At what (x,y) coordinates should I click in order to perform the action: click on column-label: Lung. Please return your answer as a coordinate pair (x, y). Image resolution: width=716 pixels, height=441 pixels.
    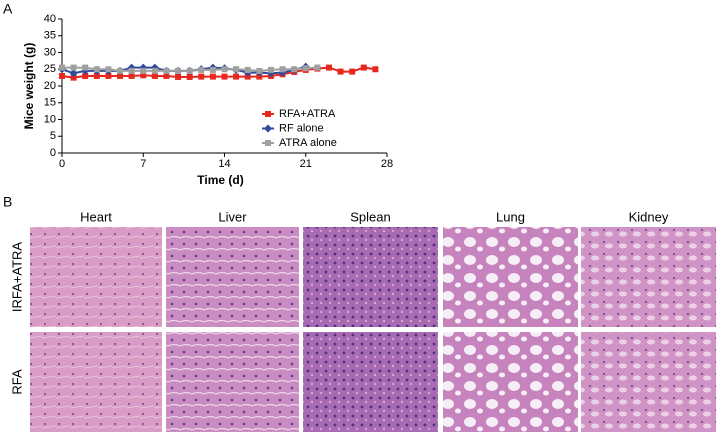
    Looking at the image, I should click on (510, 216).